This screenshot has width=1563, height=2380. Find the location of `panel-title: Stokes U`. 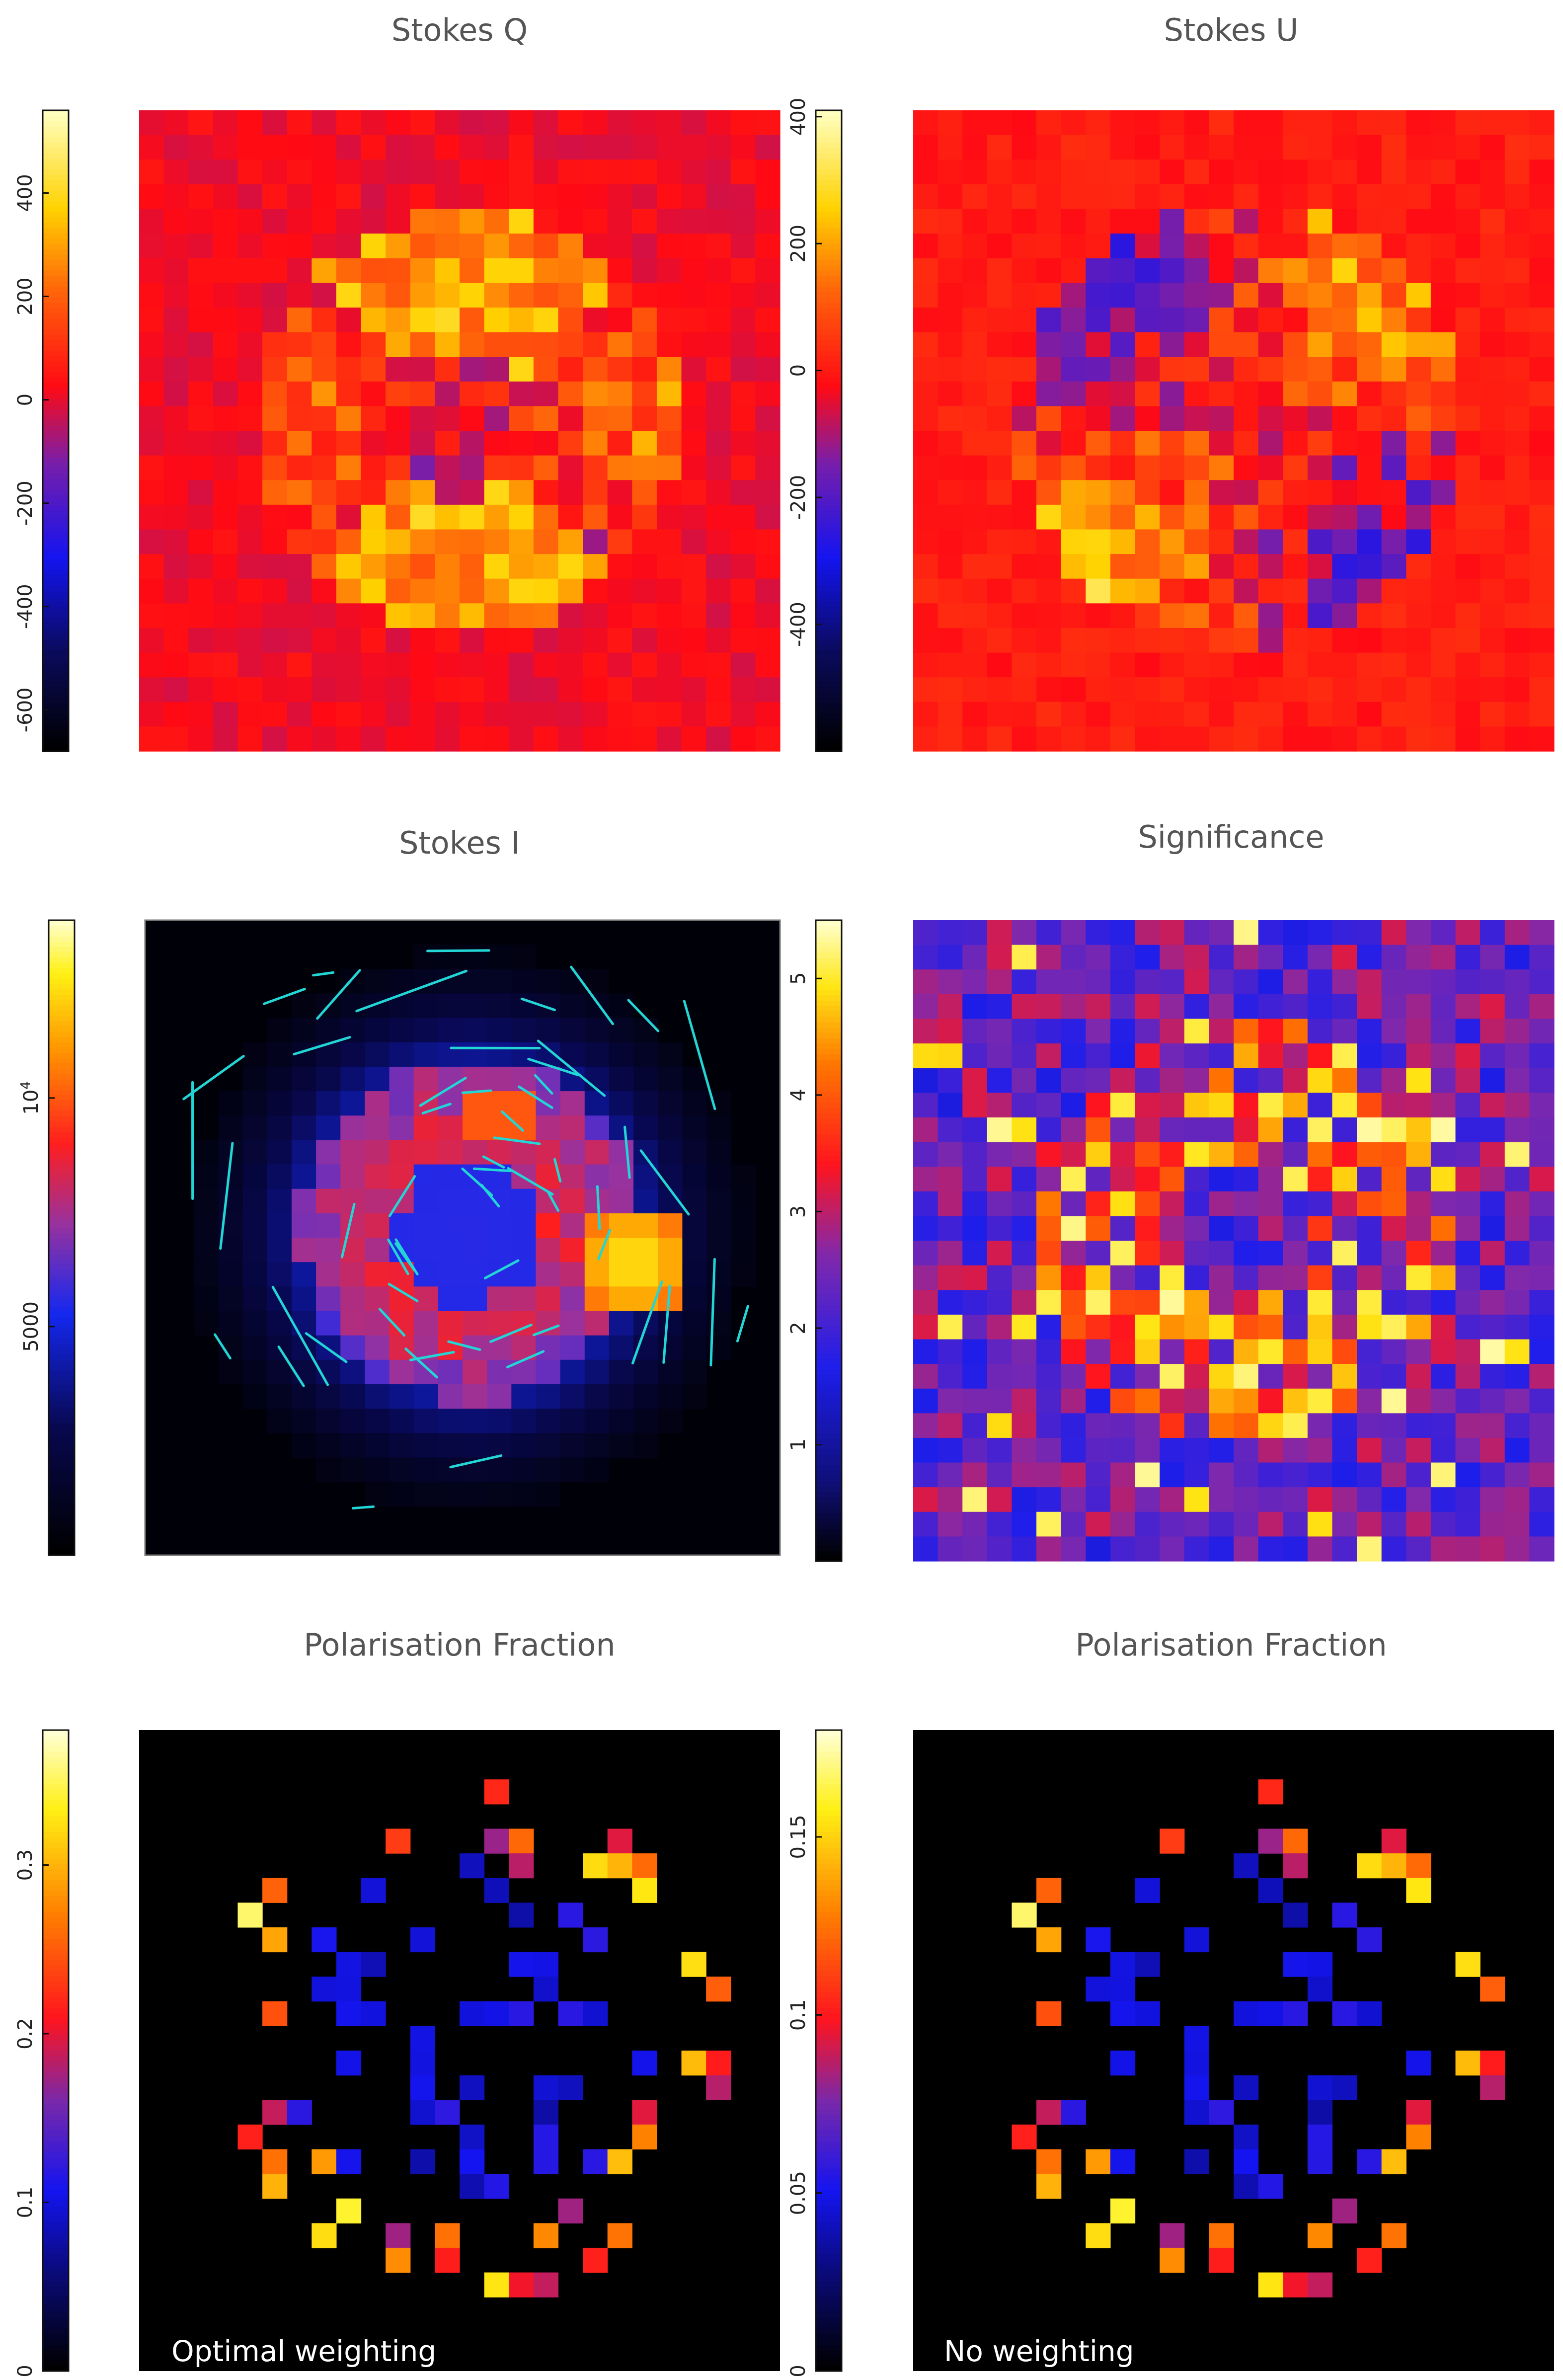

panel-title: Stokes U is located at coordinates (1231, 30).